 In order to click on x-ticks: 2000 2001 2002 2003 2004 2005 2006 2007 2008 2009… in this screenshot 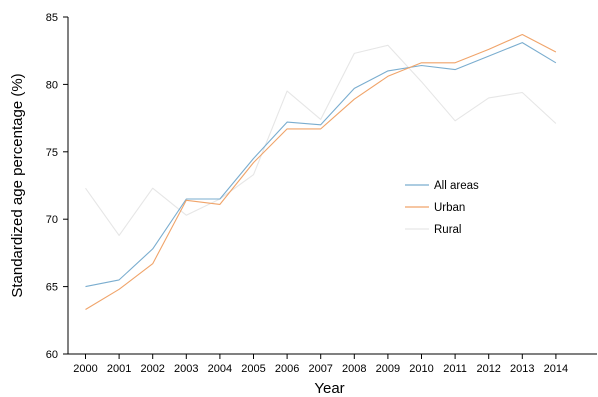, I will do `click(320, 364)`.